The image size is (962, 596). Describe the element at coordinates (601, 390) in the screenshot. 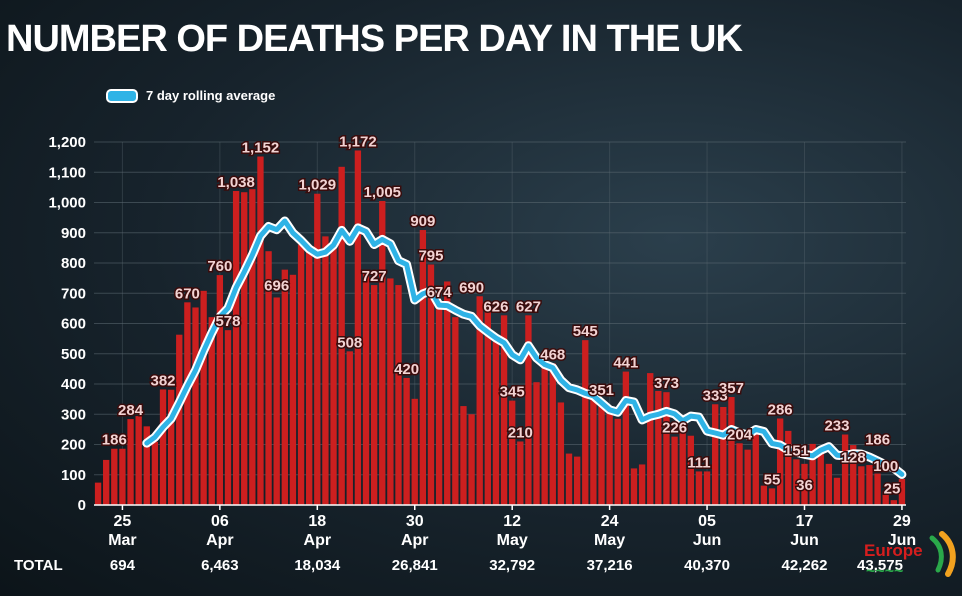

I see `data-label: 351` at that location.